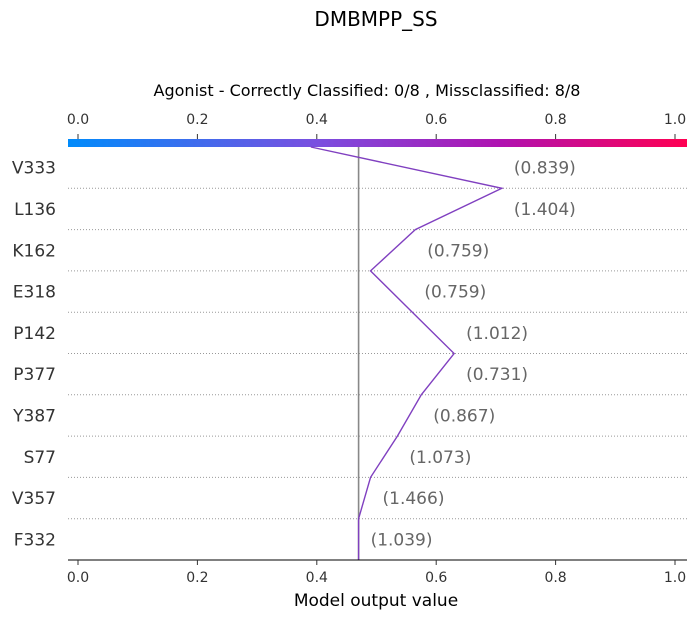 This screenshot has width=696, height=618. I want to click on bottom-axis: 0.0 0.2 0.4 0.6 0.8 1.0, so click(376, 573).